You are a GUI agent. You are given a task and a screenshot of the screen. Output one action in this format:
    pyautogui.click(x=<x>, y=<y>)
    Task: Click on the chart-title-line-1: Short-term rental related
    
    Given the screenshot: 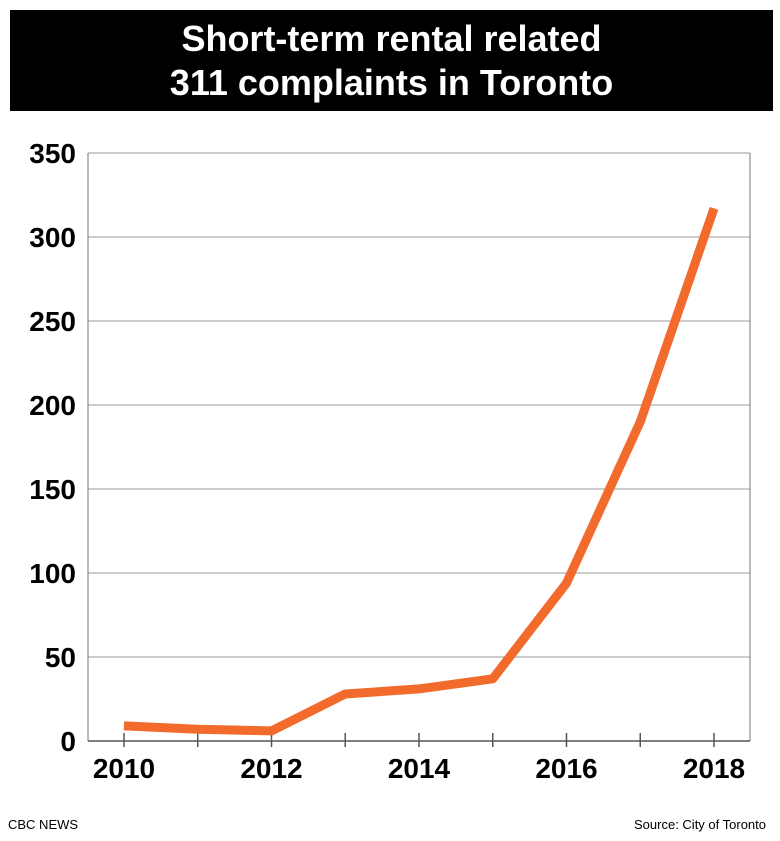 What is the action you would take?
    pyautogui.click(x=391, y=38)
    